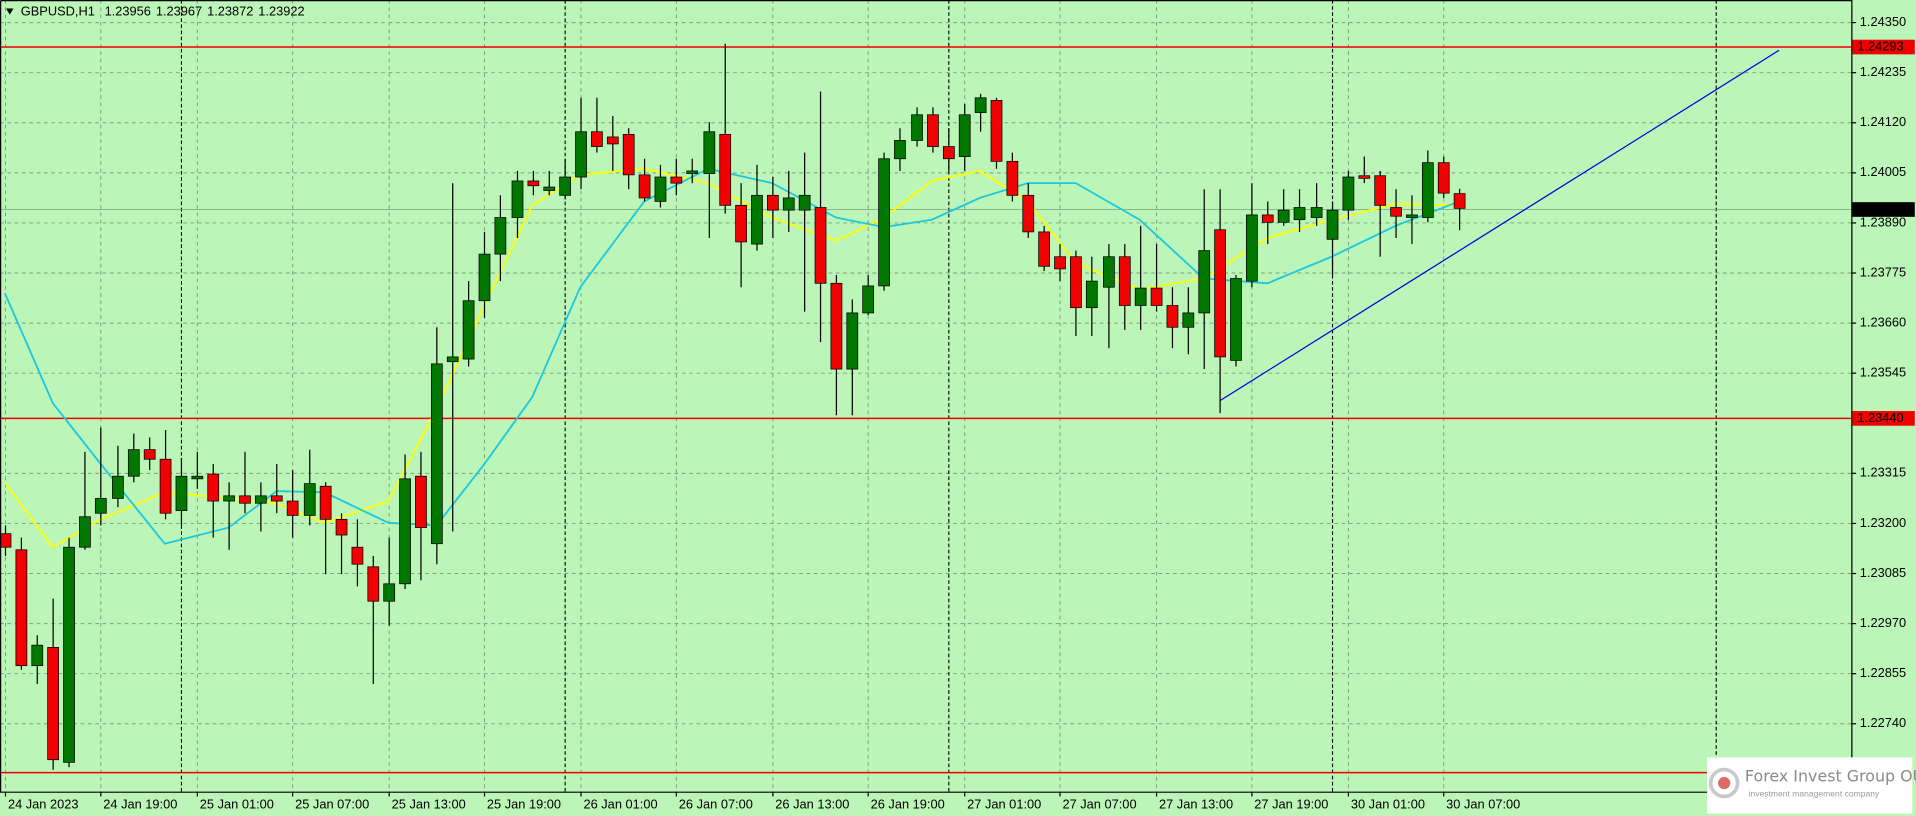 The height and width of the screenshot is (816, 1916). I want to click on y-tick-label: 1.22740, so click(1883, 722).